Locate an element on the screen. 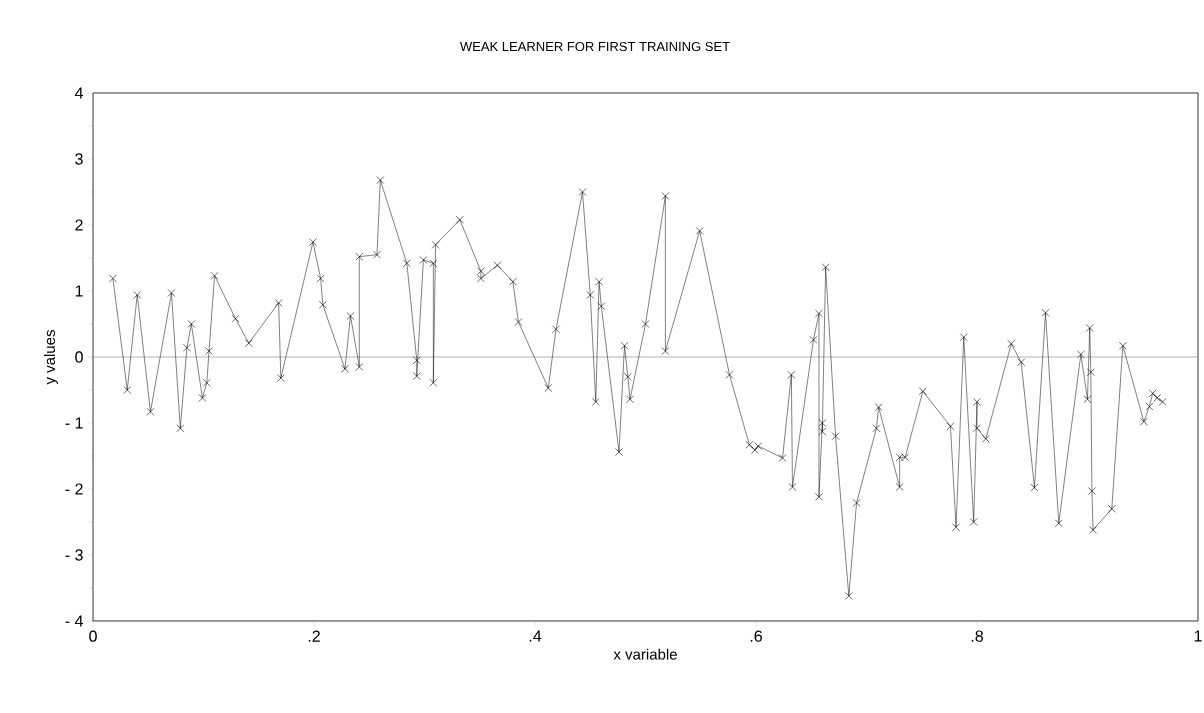  x-tick-label: .8 is located at coordinates (977, 636).